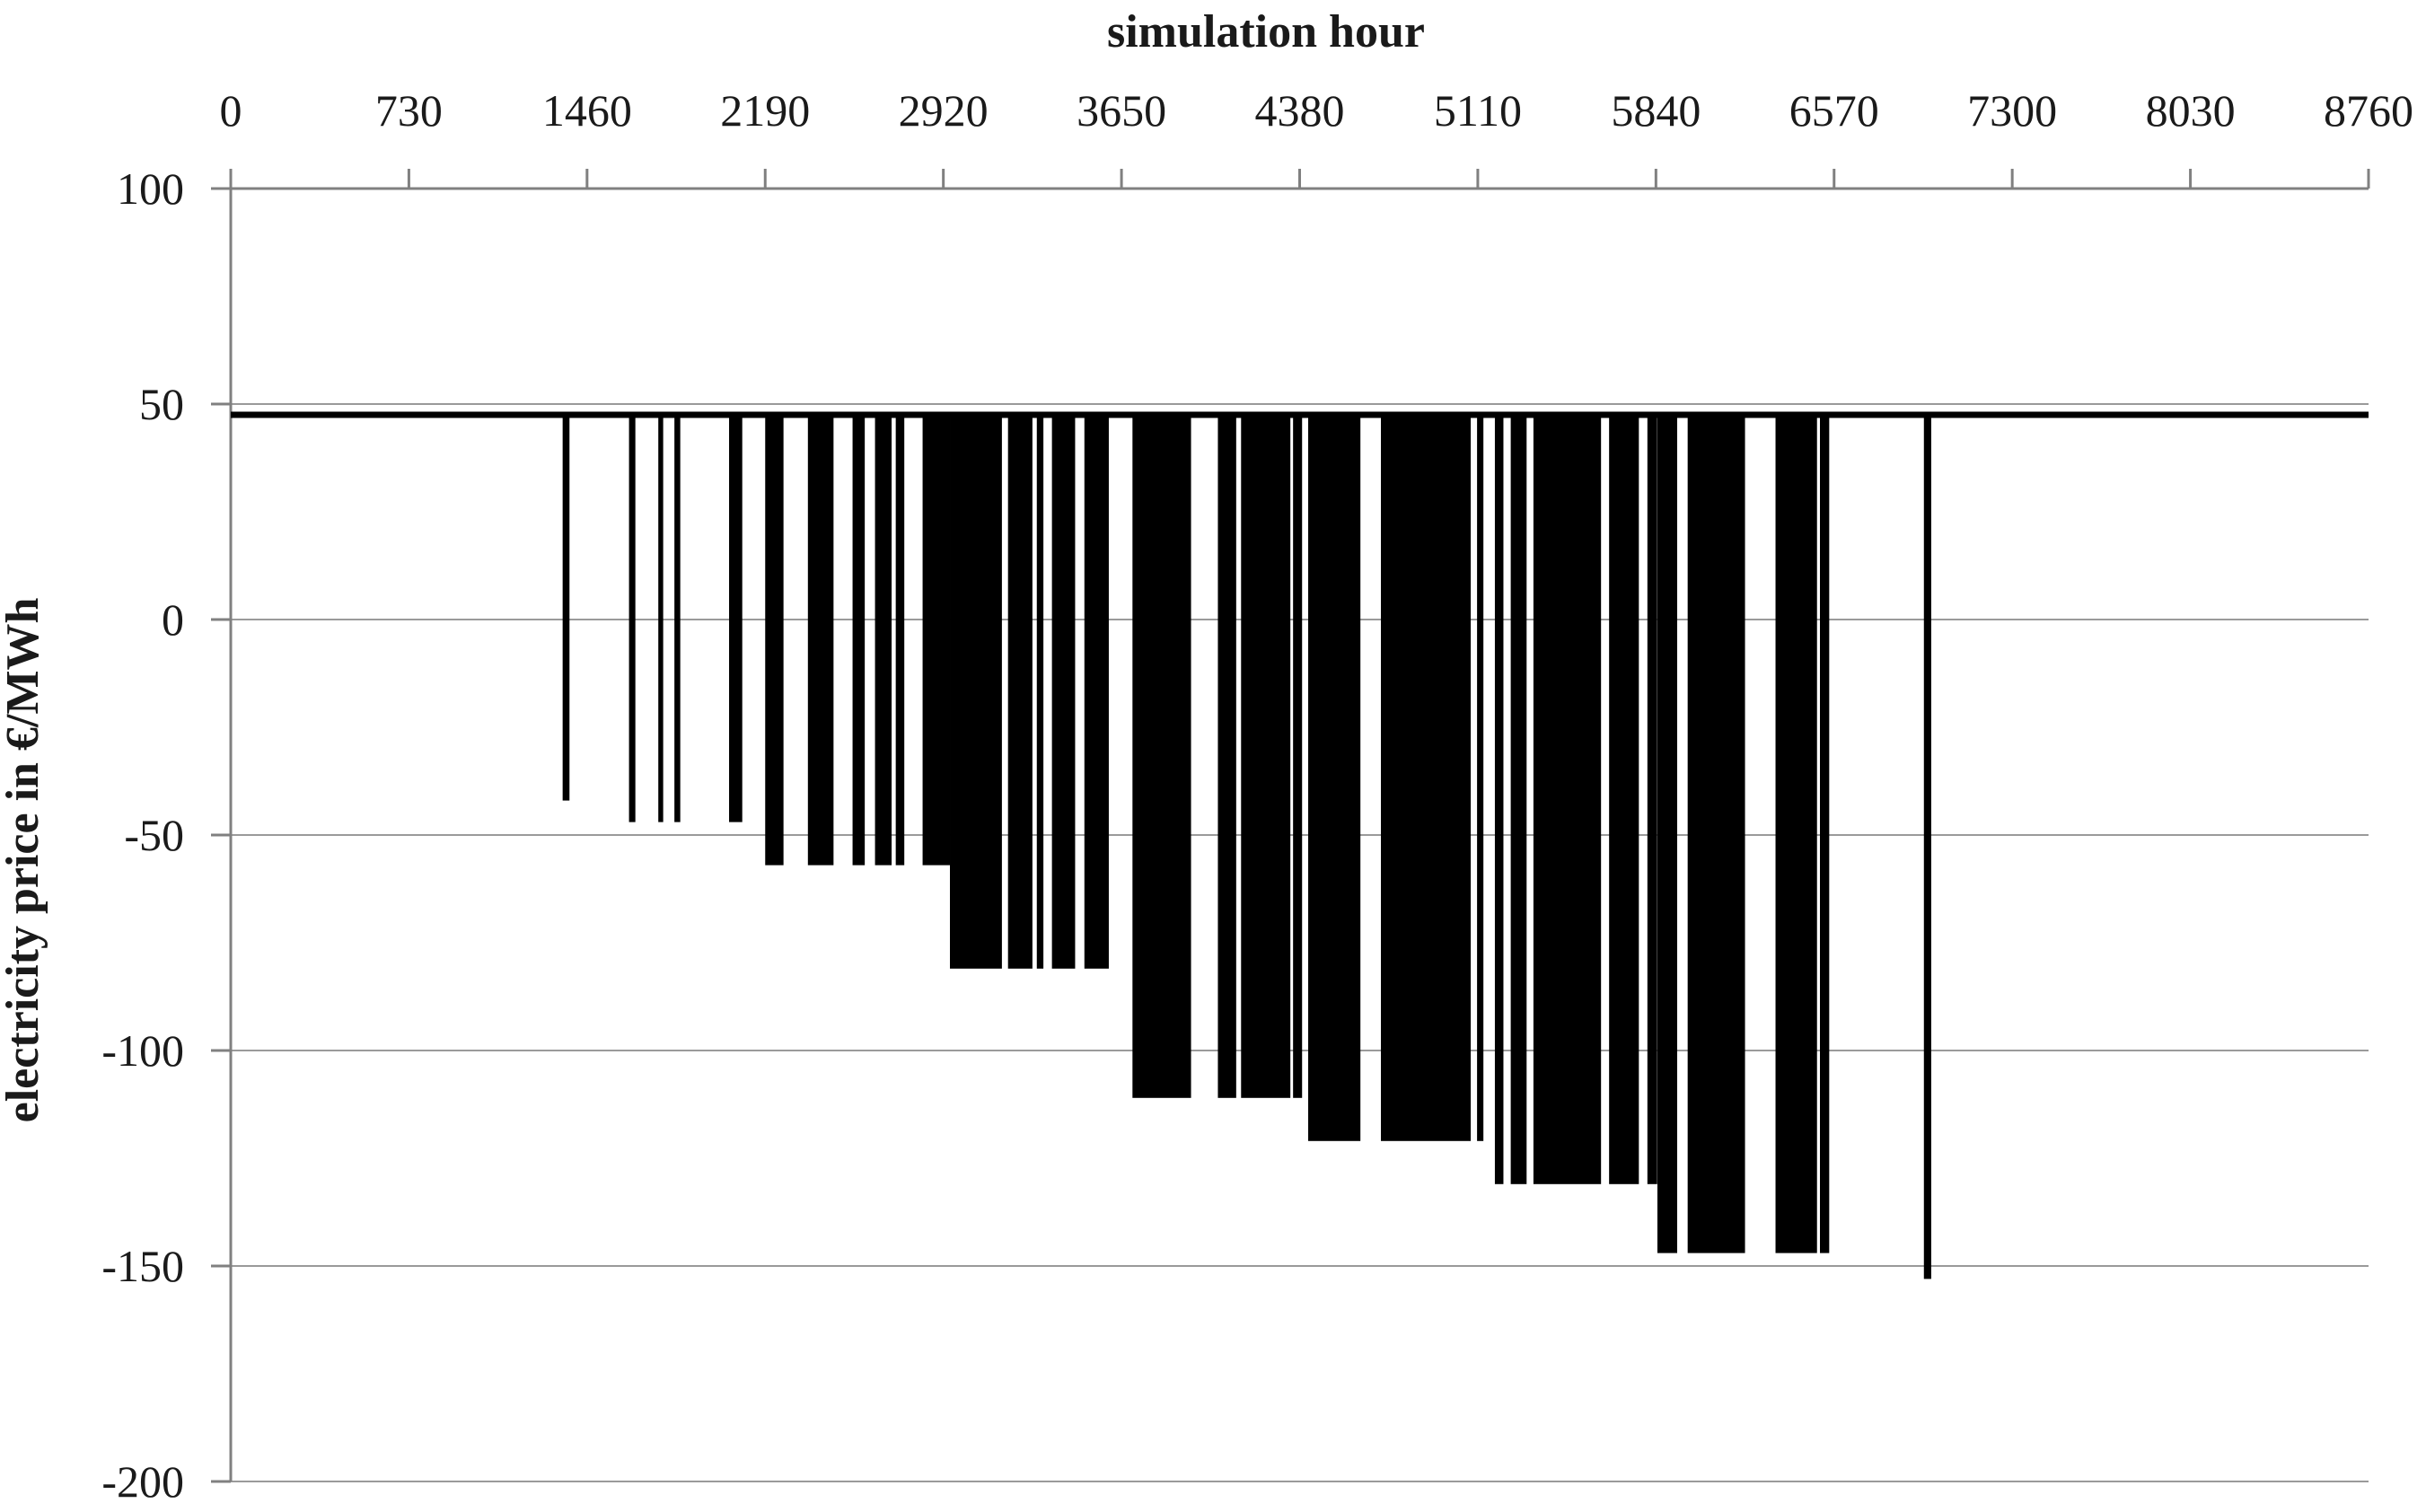 This screenshot has width=2426, height=1512. Describe the element at coordinates (142, 1050) in the screenshot. I see `y-tick-label: -100` at that location.